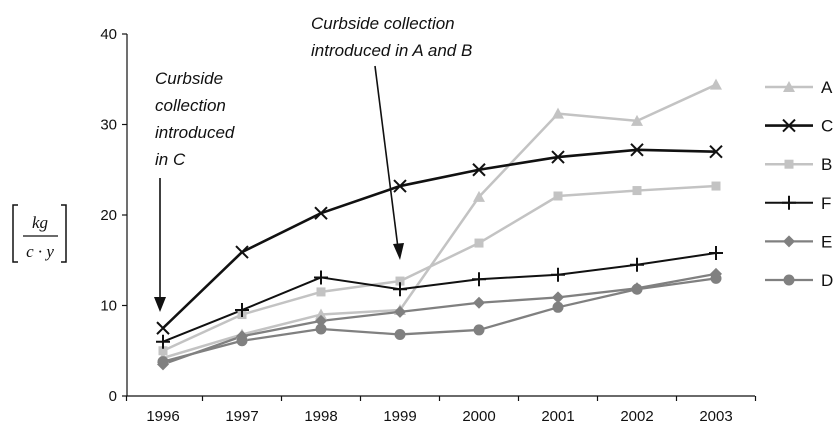 This screenshot has height=430, width=833. I want to click on data-point-f-1996, so click(163, 341).